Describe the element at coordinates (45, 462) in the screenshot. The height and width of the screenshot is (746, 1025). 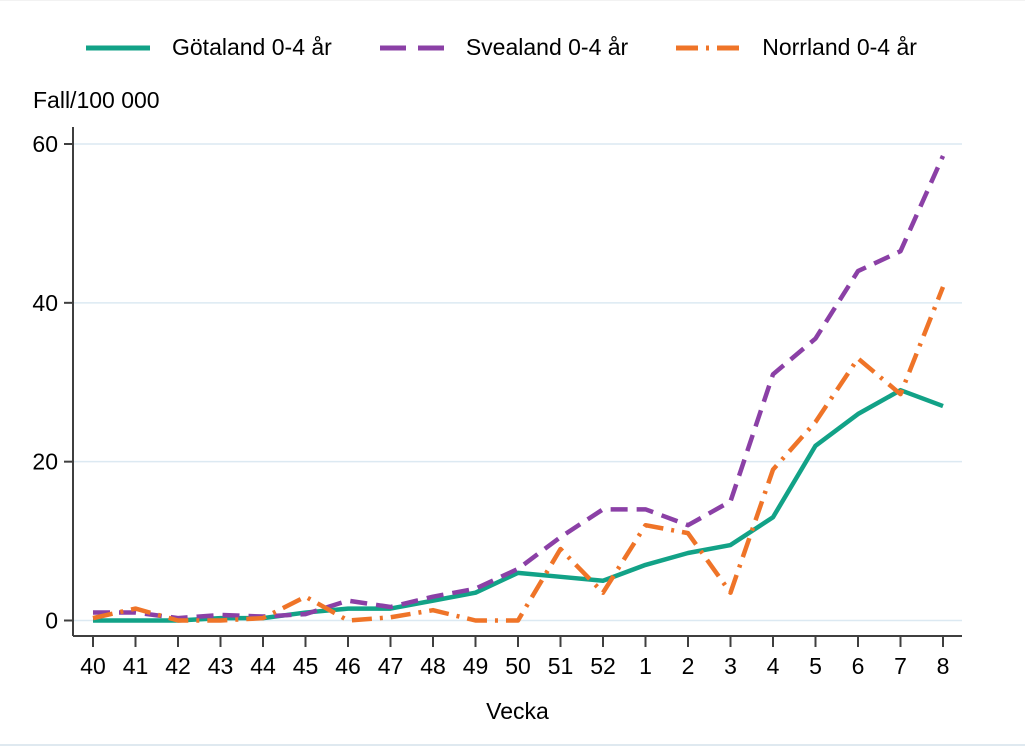
I see `y-tick-label: 20` at that location.